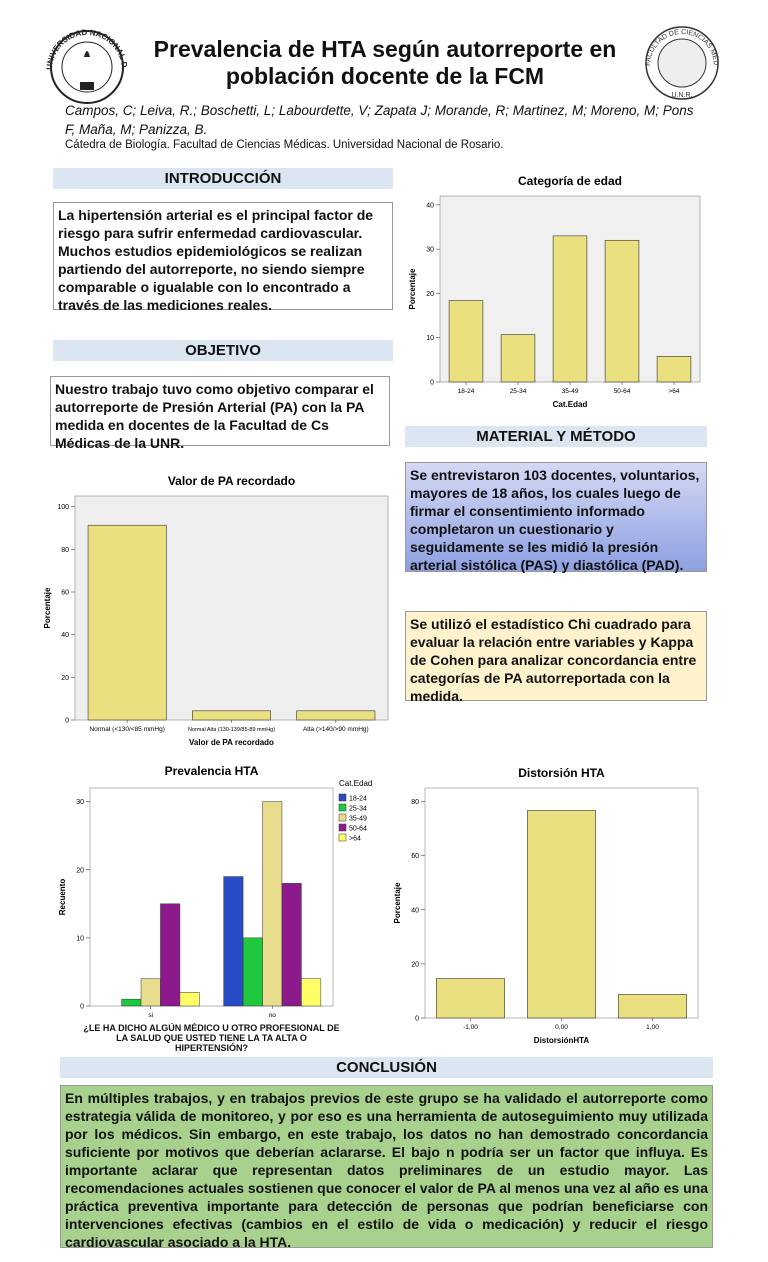 This screenshot has height=1262, width=768. Describe the element at coordinates (231, 730) in the screenshot. I see `x-tick-label: Normal Alta (130-139/85-89 mmHg)` at that location.